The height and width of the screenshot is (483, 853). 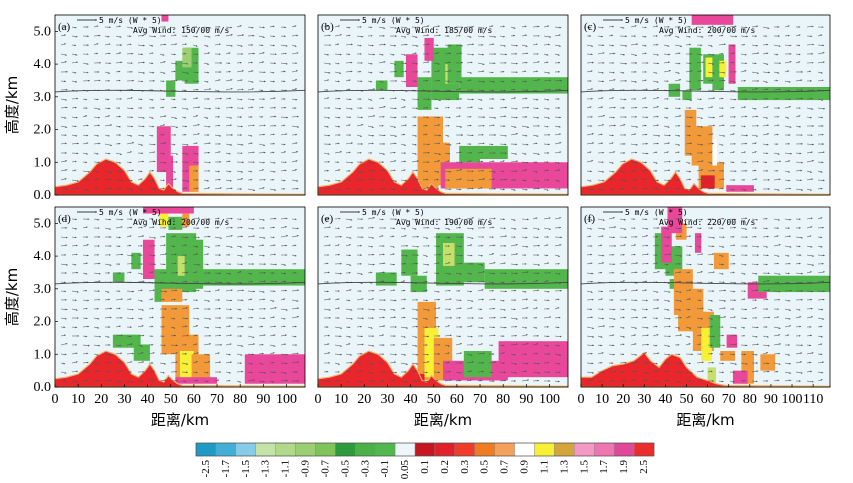 I want to click on x-tick-label: 10, so click(x=78, y=399).